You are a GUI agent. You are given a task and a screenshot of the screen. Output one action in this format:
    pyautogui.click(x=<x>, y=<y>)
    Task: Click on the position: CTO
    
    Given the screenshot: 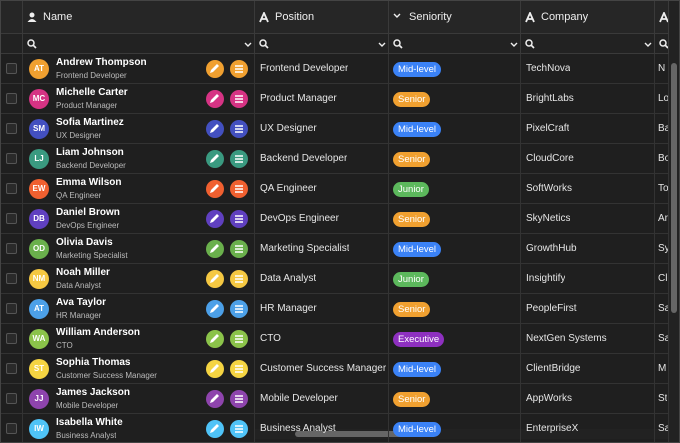 What is the action you would take?
    pyautogui.click(x=270, y=338)
    